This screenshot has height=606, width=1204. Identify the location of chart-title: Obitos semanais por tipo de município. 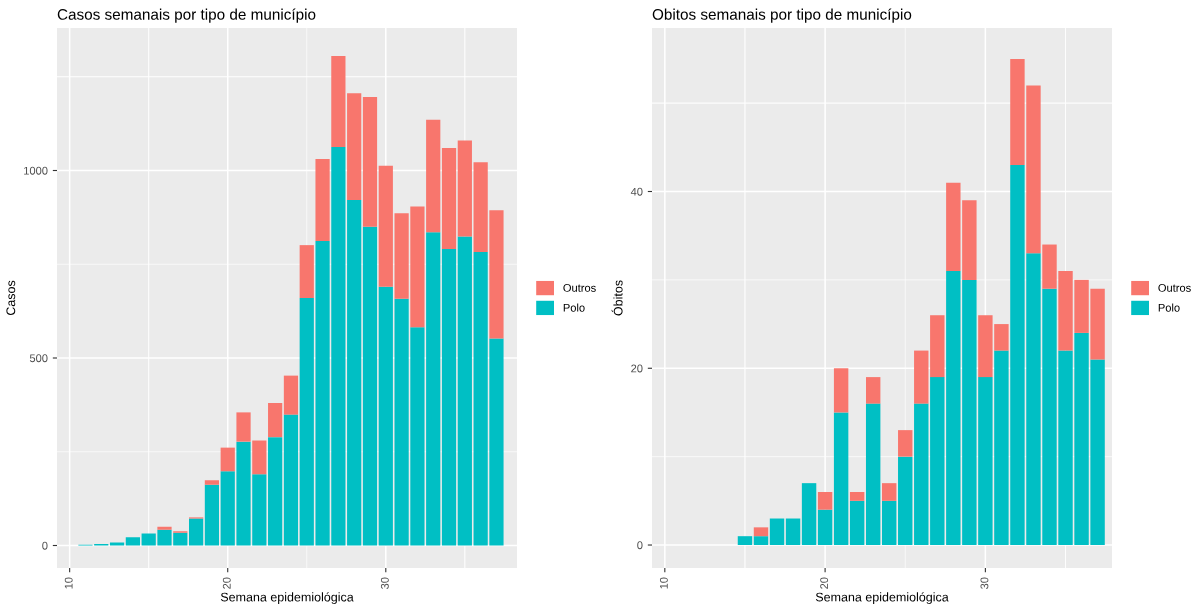
(782, 15).